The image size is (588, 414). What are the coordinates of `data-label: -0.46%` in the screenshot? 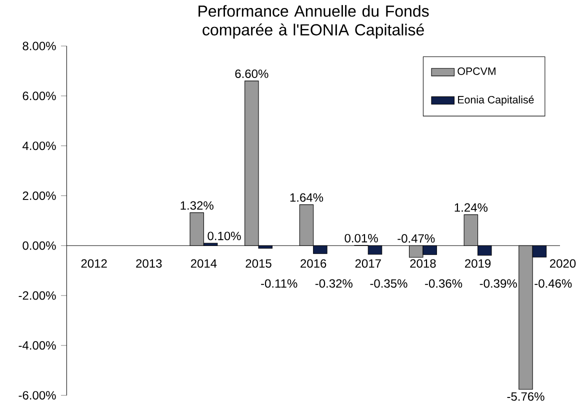 It's located at (553, 283).